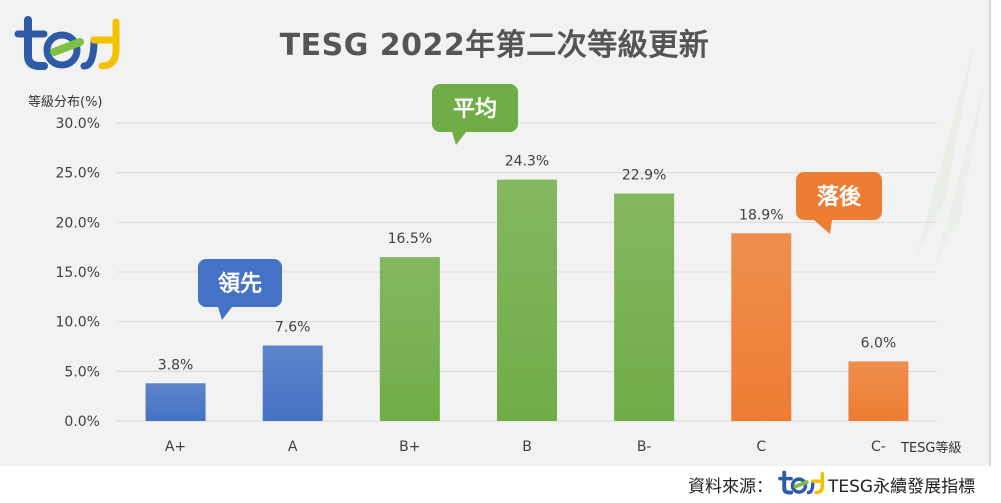 This screenshot has height=503, width=1001. I want to click on data-label: 24.3%, so click(527, 162).